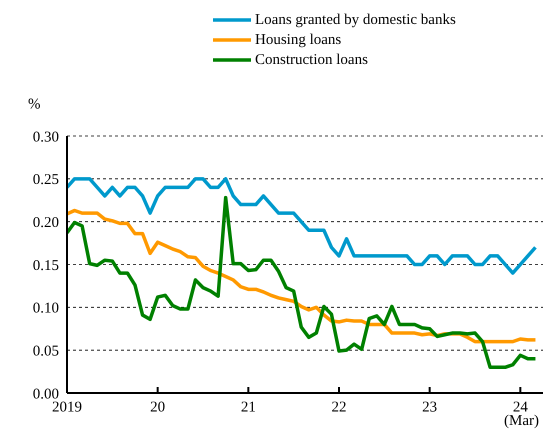  Describe the element at coordinates (298, 40) in the screenshot. I see `legend-label: Housing loans` at that location.